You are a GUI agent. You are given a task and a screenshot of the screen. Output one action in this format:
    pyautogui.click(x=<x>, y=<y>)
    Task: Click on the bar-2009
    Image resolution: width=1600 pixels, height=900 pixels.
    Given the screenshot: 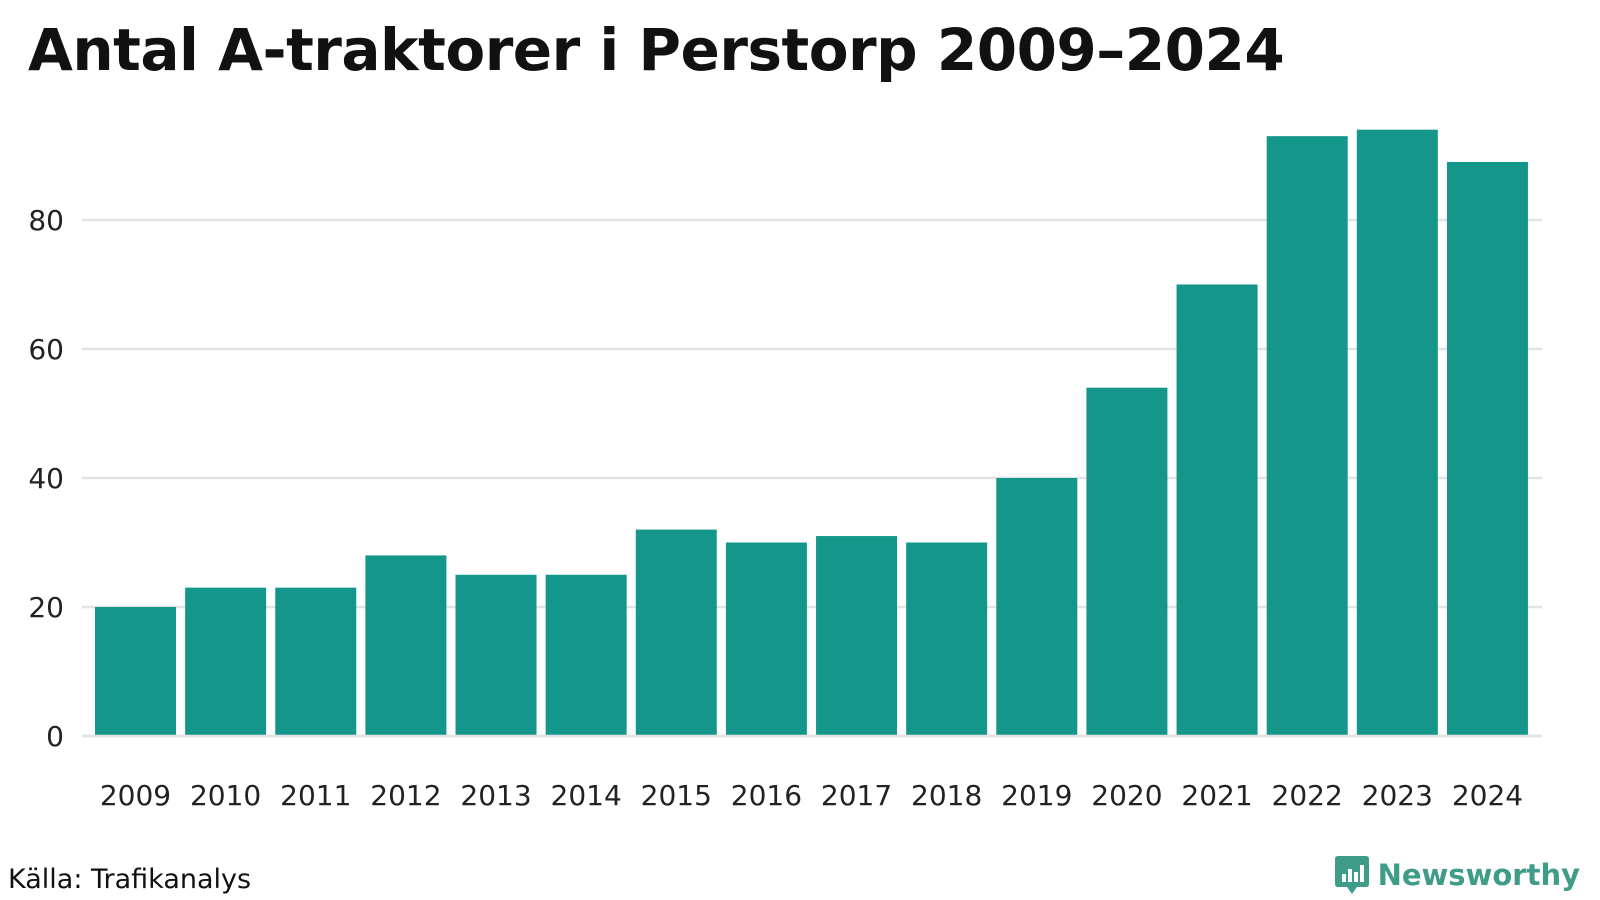 What is the action you would take?
    pyautogui.click(x=135, y=671)
    